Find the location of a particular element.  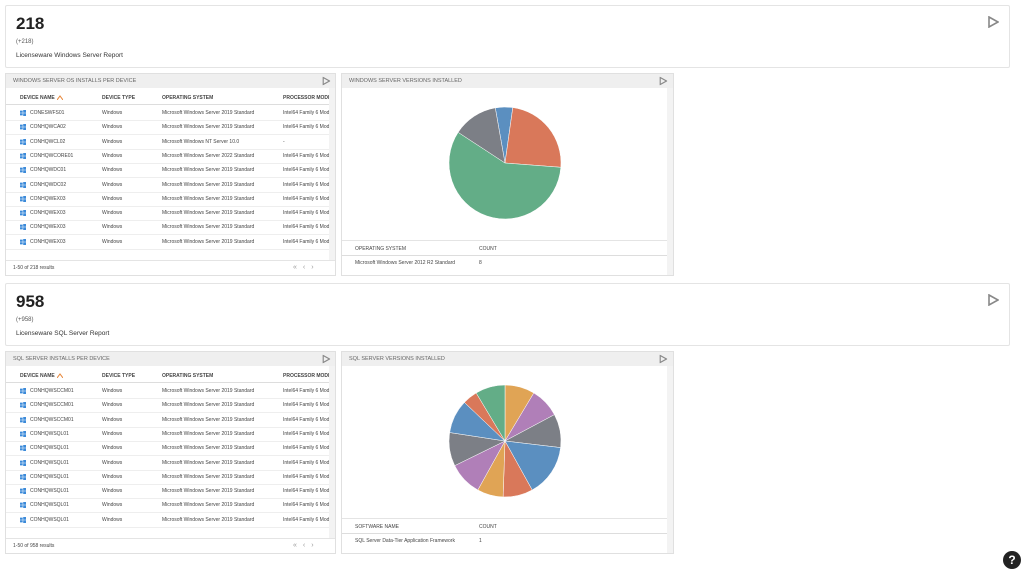

column-header: COUNT is located at coordinates (488, 249).